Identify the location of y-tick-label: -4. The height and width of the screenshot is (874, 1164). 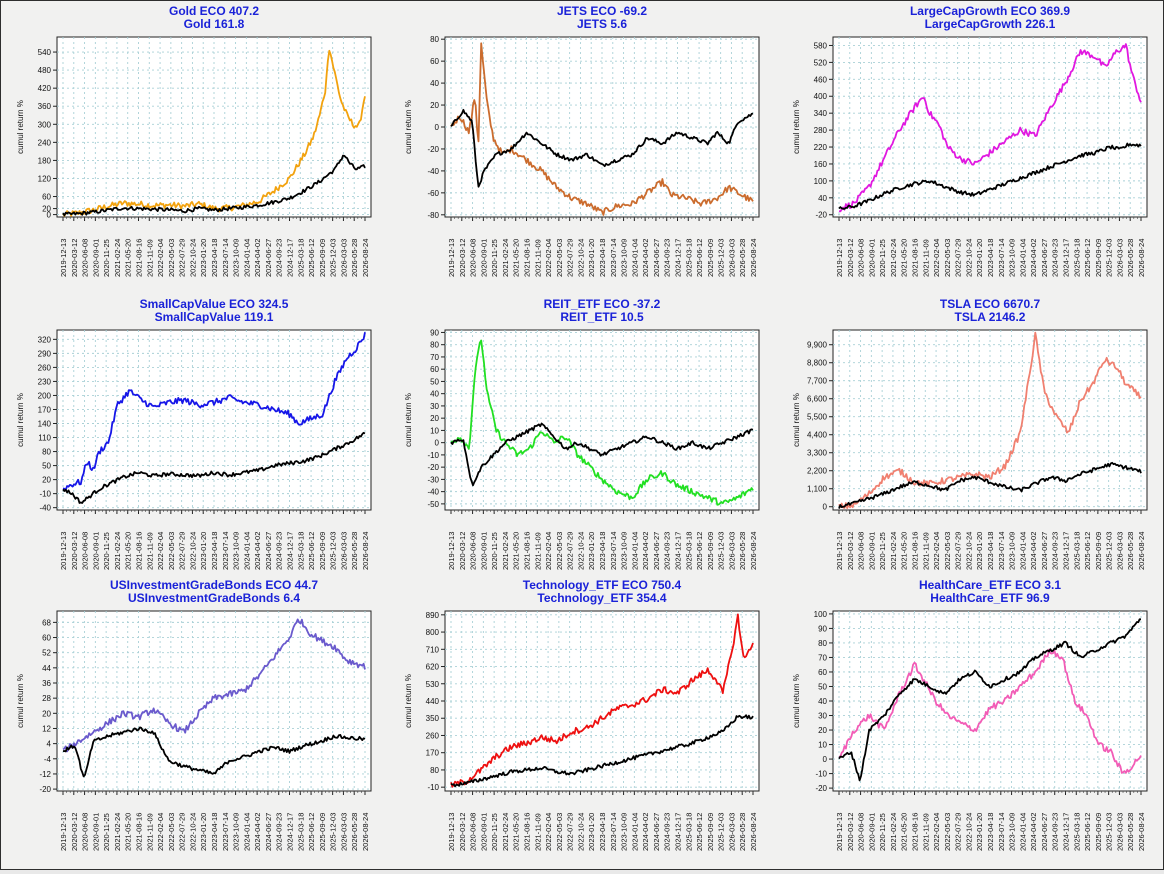
(48, 759).